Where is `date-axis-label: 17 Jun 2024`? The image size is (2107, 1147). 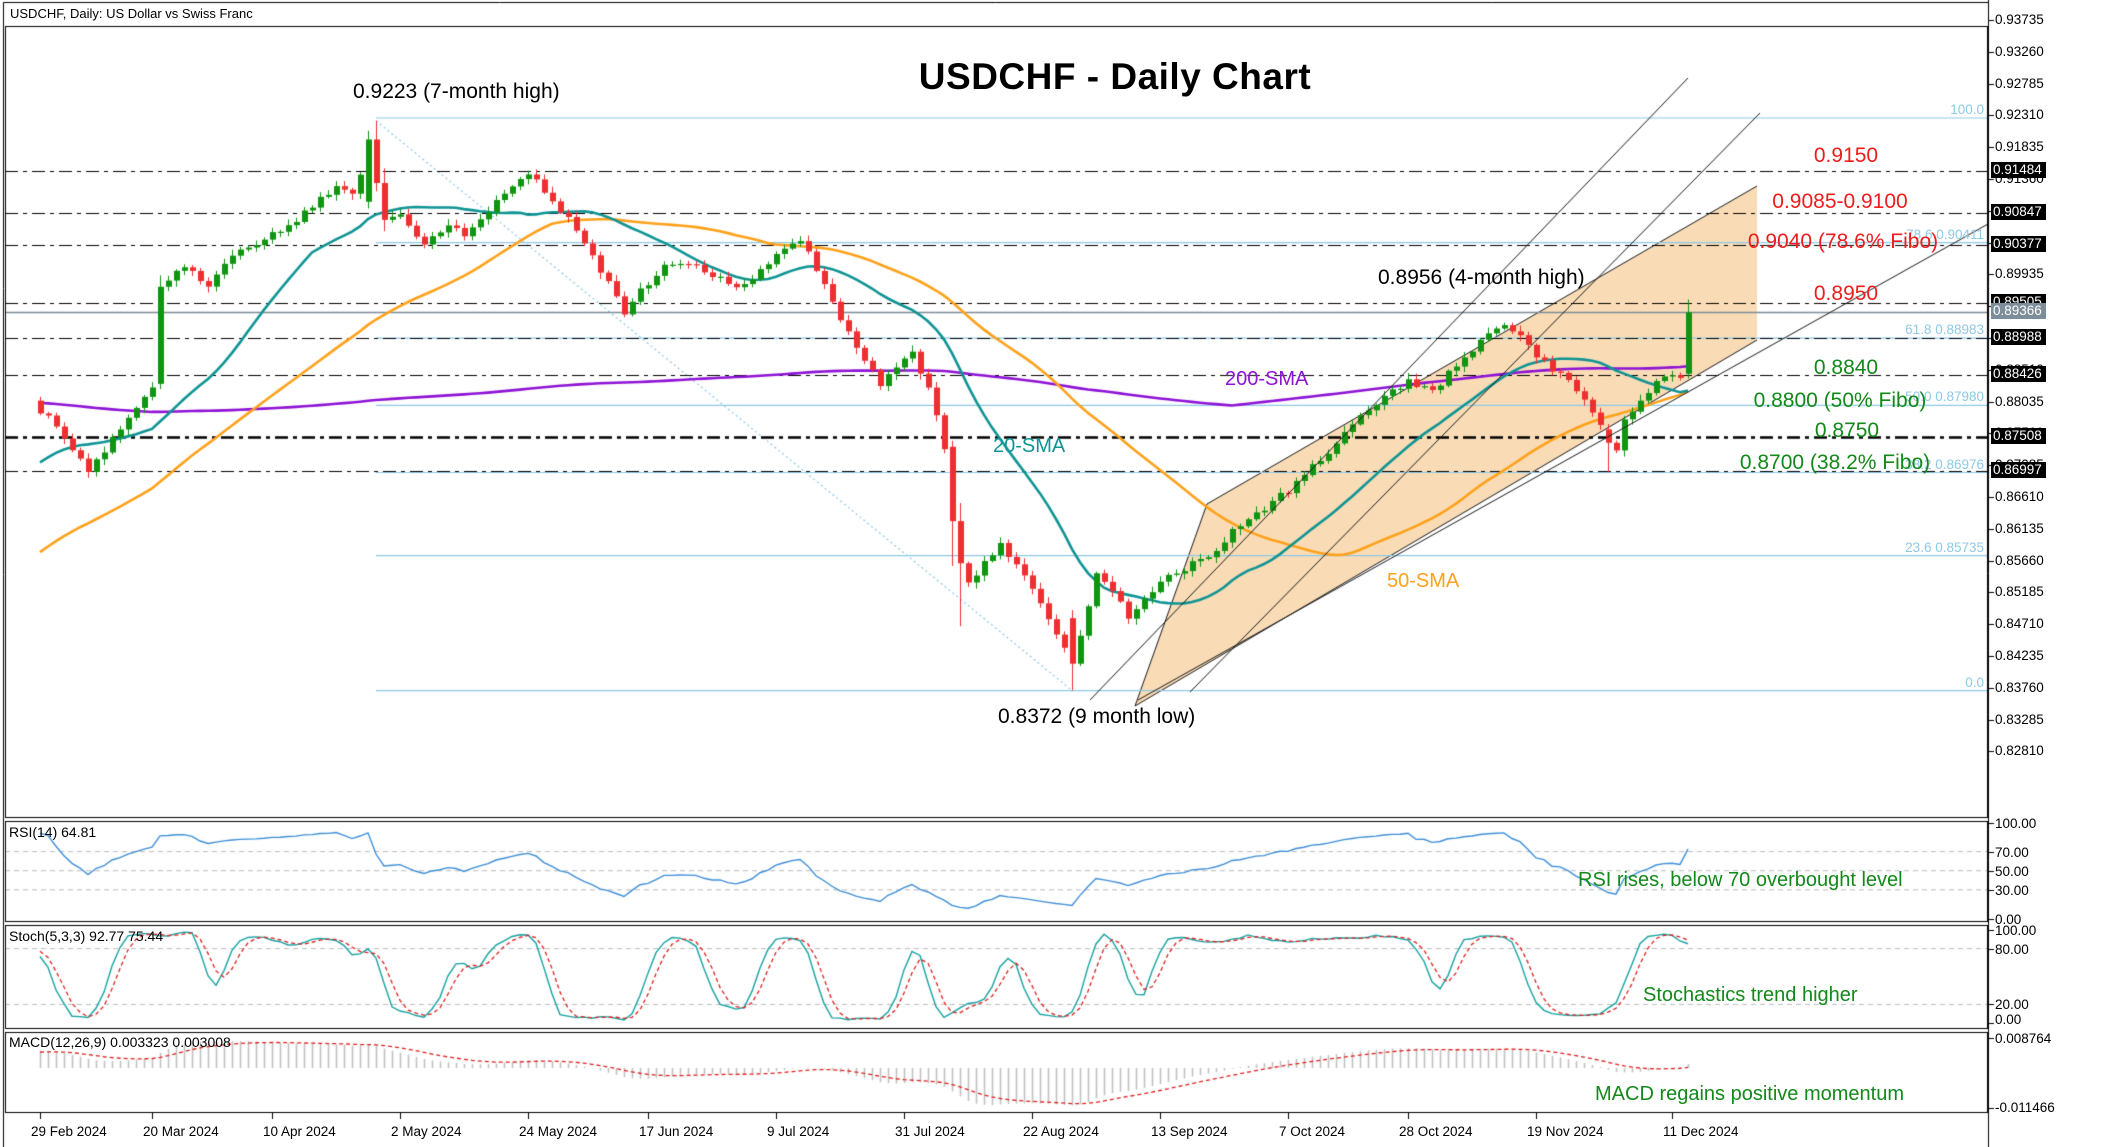 date-axis-label: 17 Jun 2024 is located at coordinates (676, 1131).